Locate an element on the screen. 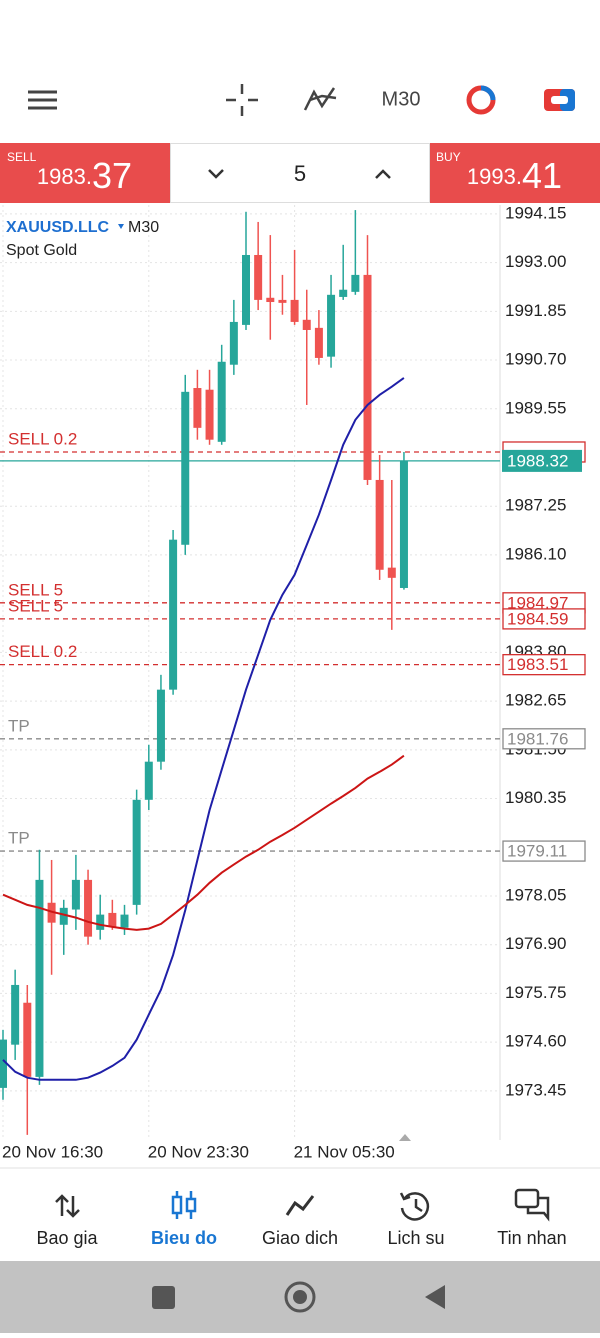 This screenshot has width=600, height=1338. y-tick-label: 1978.05 is located at coordinates (535, 894).